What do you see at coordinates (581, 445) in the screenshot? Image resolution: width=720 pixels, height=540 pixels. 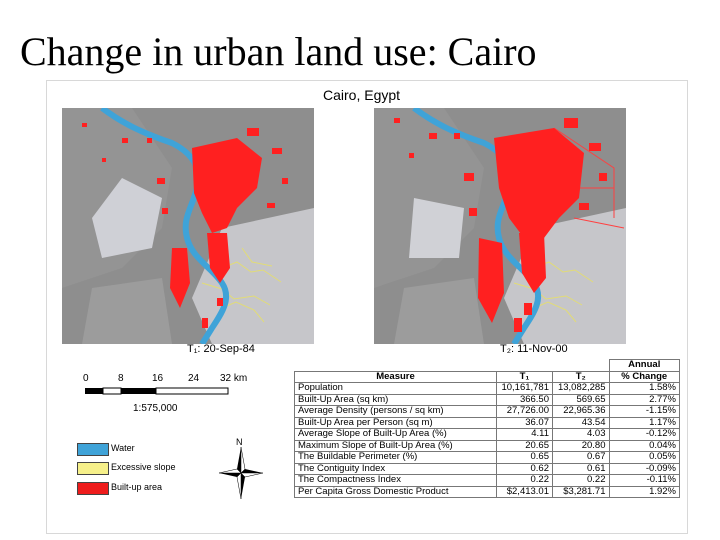 I see `table-cell-value: 20.80` at bounding box center [581, 445].